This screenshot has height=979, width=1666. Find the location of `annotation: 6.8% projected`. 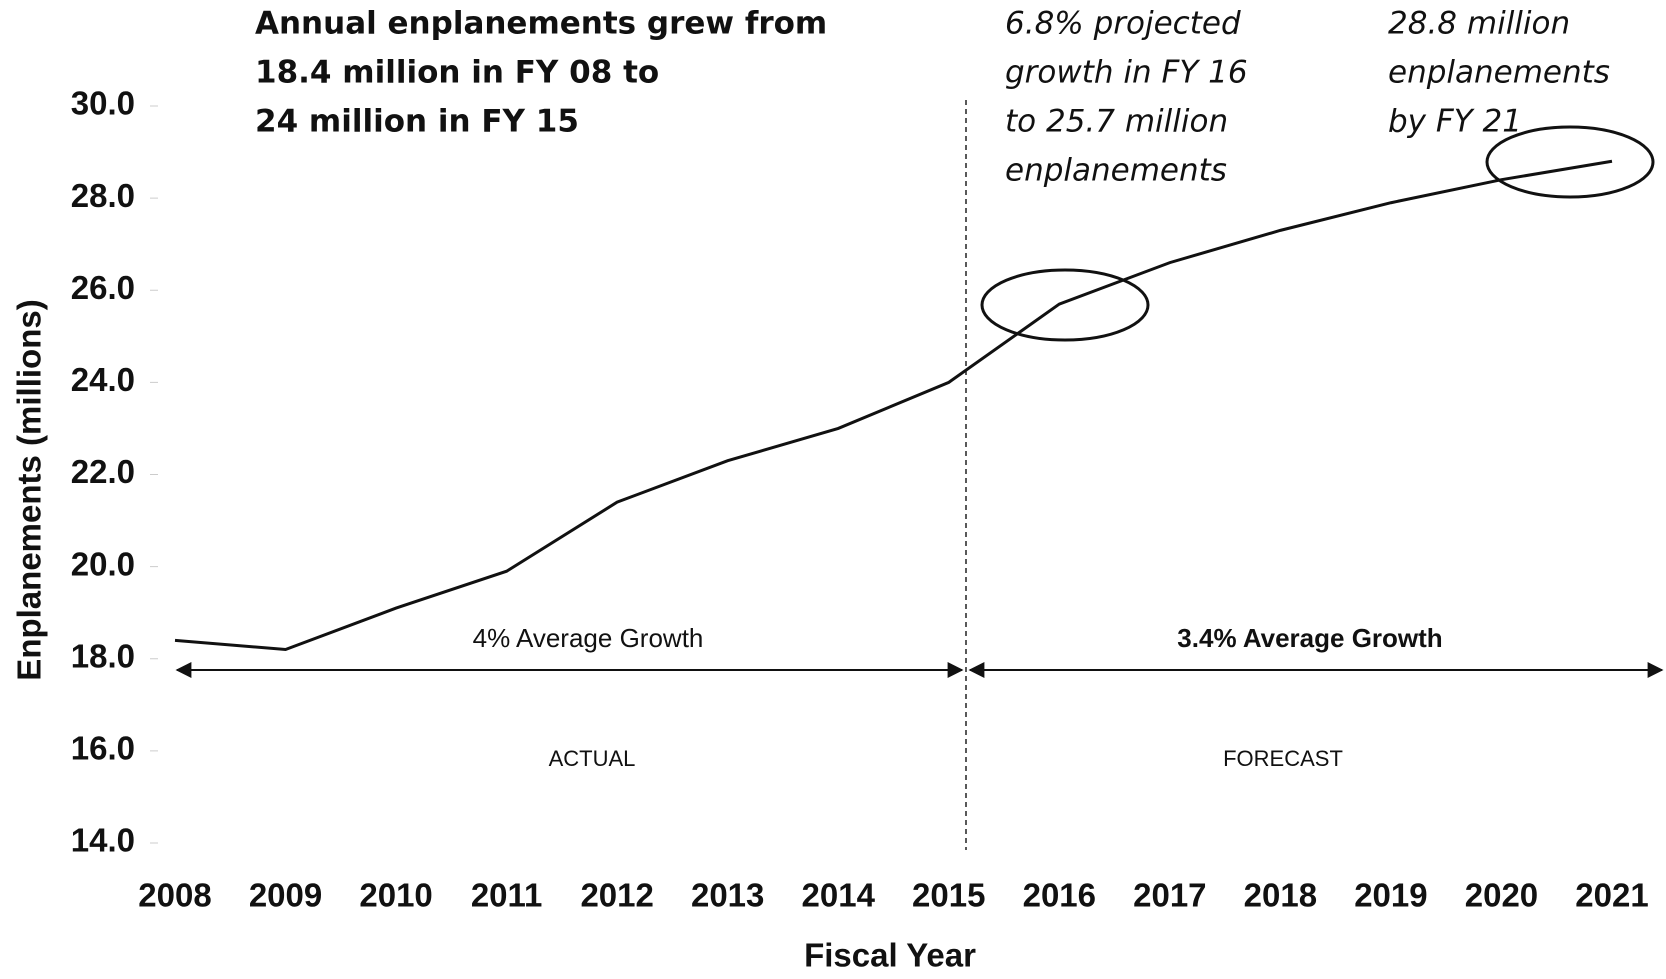

annotation: 6.8% projected is located at coordinates (1123, 24).